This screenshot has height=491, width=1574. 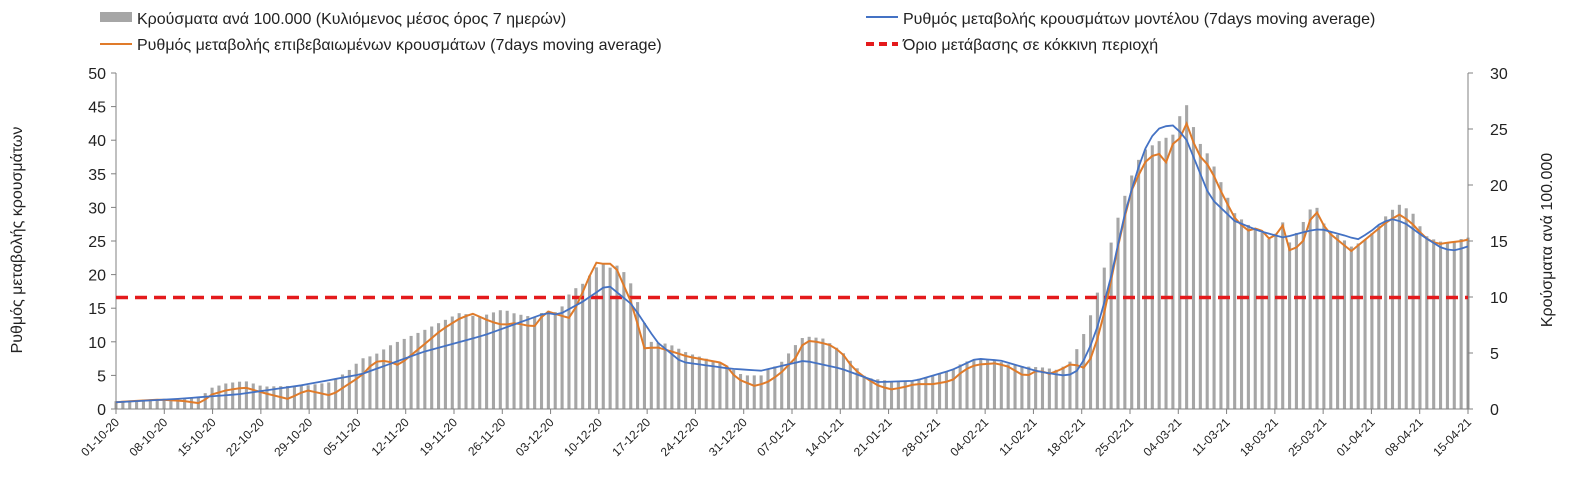 I want to click on y-tick-label-right: 15, so click(x=1499, y=242).